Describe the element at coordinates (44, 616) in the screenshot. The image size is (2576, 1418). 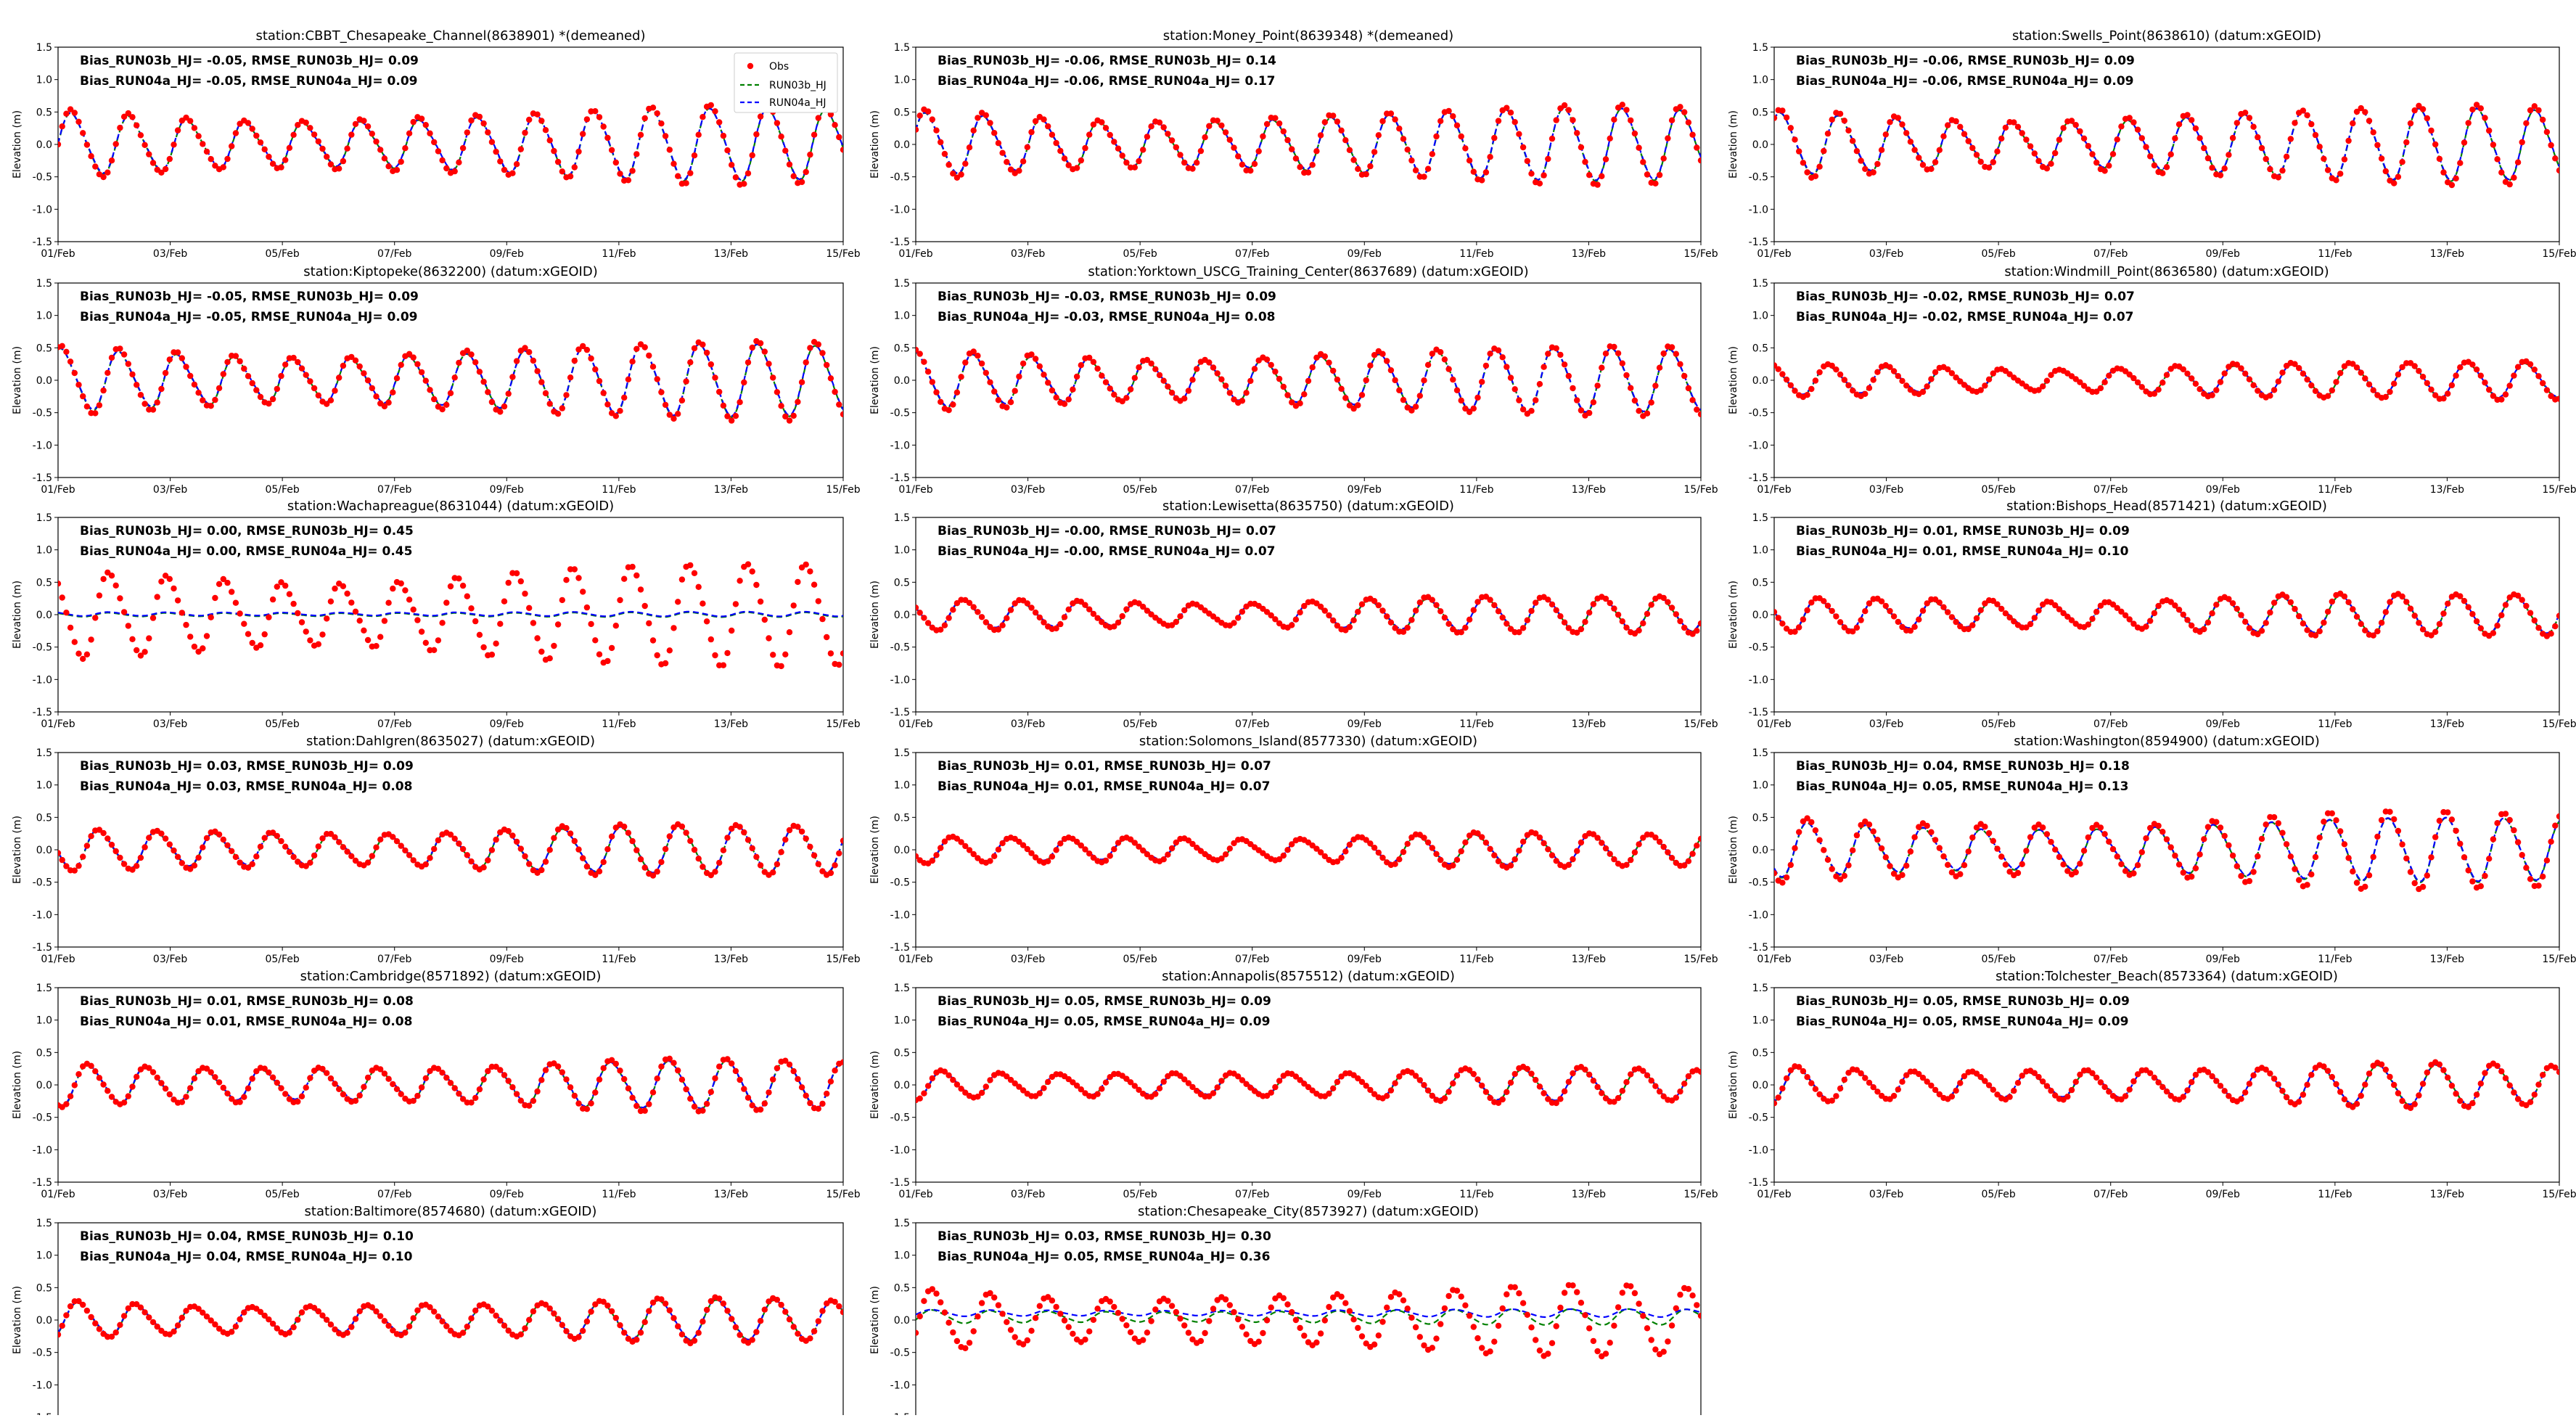
I see `y-tick-label: 0.0` at that location.